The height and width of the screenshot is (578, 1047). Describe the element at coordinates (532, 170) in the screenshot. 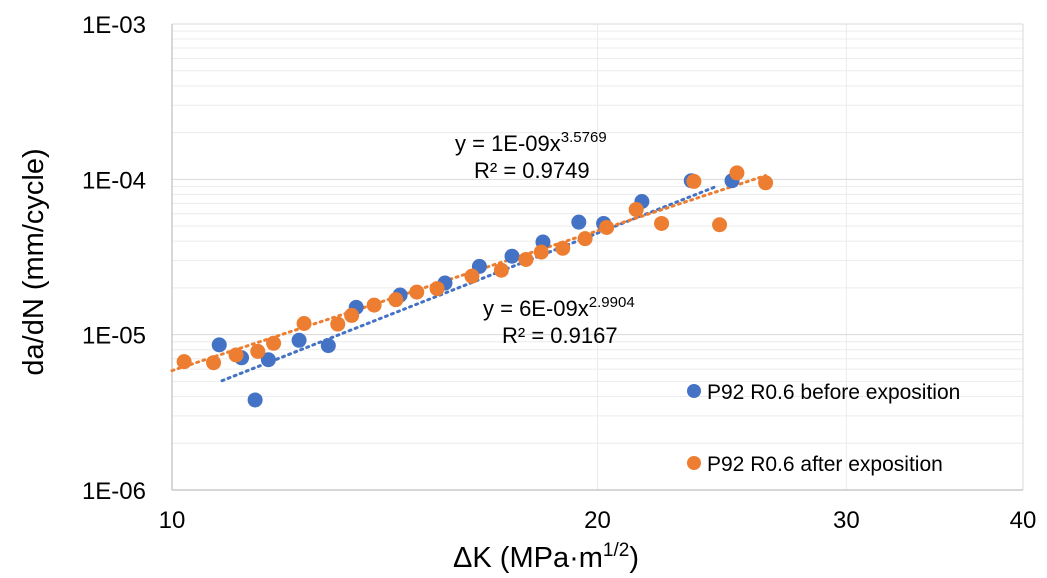

I see `r2-before-text: R² = 0.9749` at that location.